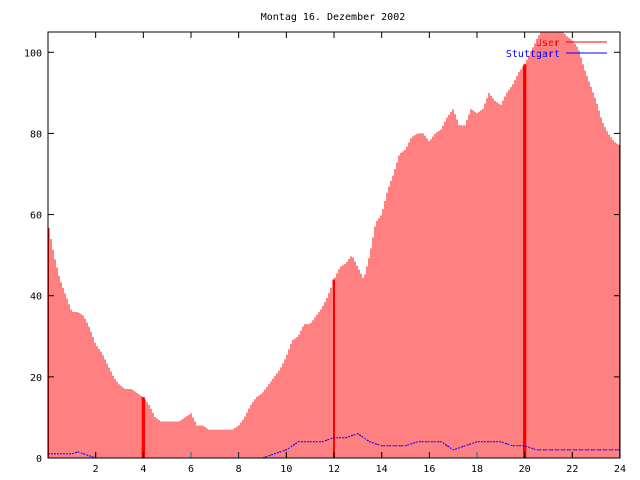 This screenshot has width=640, height=480. Describe the element at coordinates (533, 54) in the screenshot. I see `legend-label-stuttgart: Stuttgart` at that location.